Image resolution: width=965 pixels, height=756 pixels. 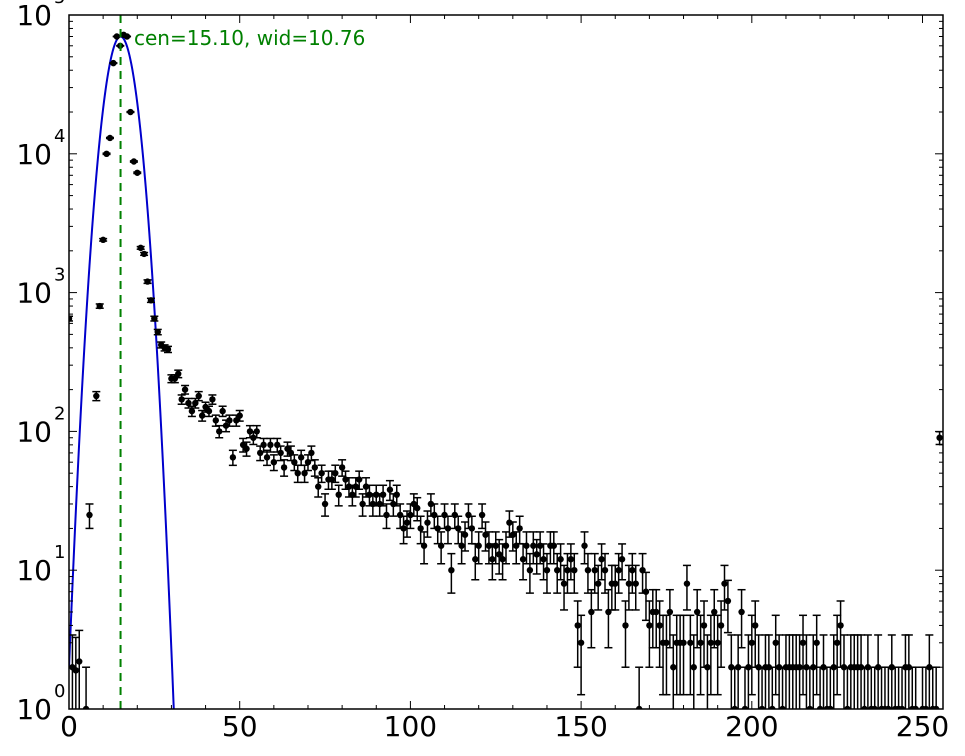 What do you see at coordinates (751, 726) in the screenshot?
I see `x-tick-label: 200` at bounding box center [751, 726].